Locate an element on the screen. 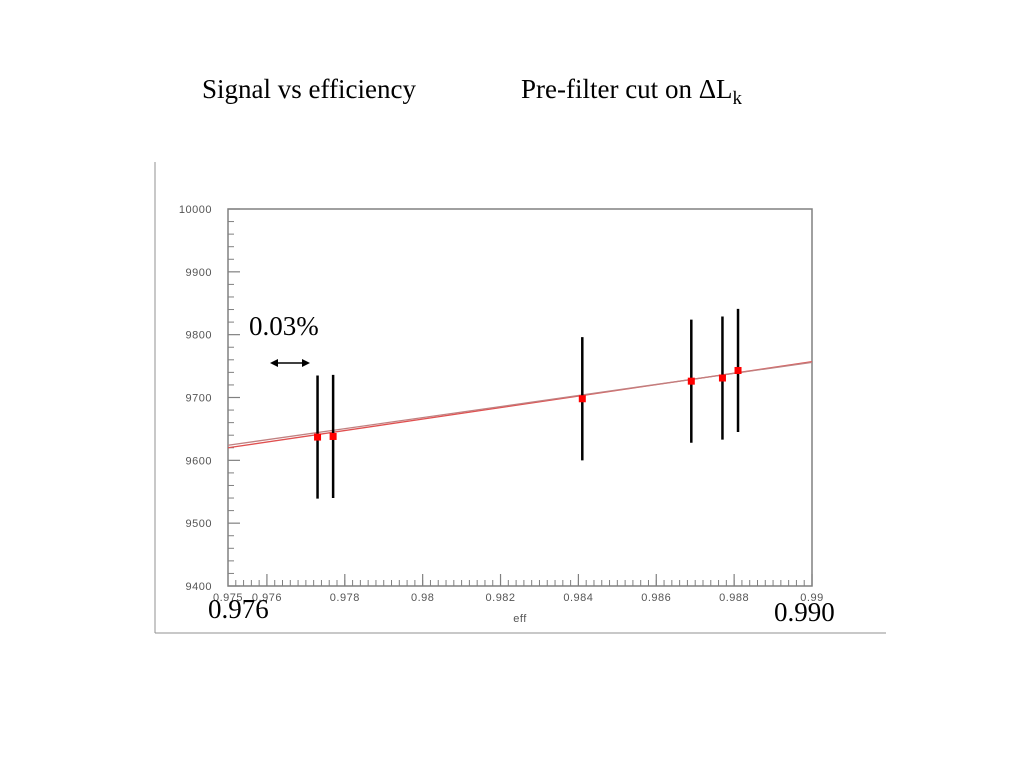 This screenshot has height=767, width=1023. y-tick-label: 9500 is located at coordinates (199, 524).